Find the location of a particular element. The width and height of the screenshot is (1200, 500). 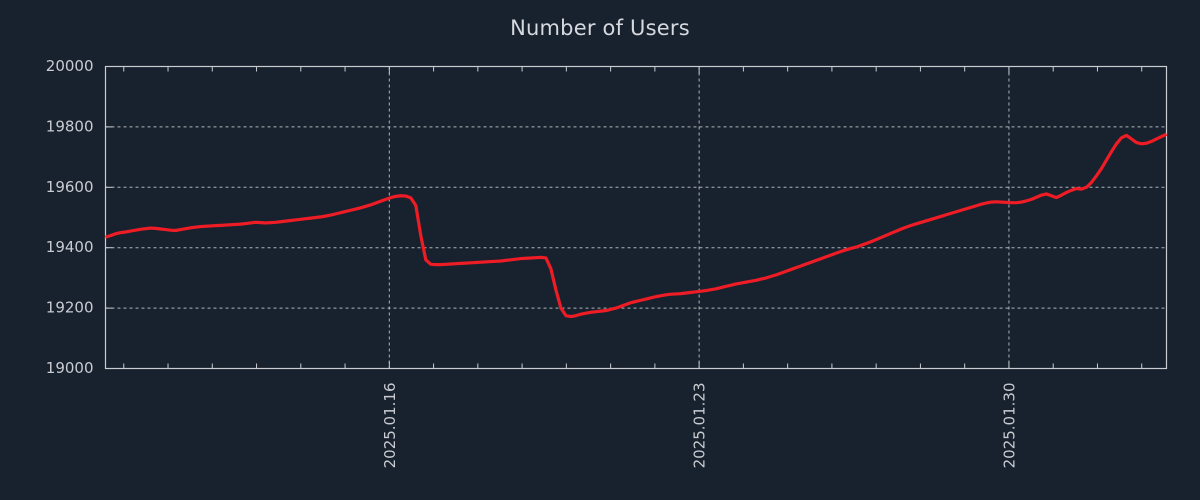

y-tick-label: 19400 is located at coordinates (70, 247).